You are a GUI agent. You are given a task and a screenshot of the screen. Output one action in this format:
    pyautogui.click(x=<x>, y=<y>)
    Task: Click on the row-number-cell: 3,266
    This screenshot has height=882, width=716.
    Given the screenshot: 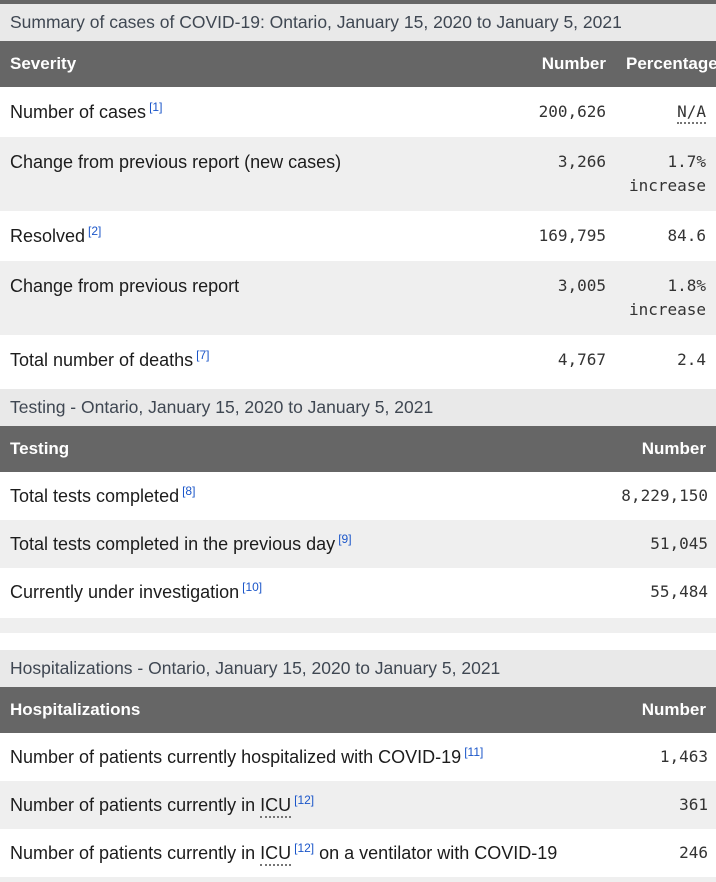 What is the action you would take?
    pyautogui.click(x=561, y=174)
    